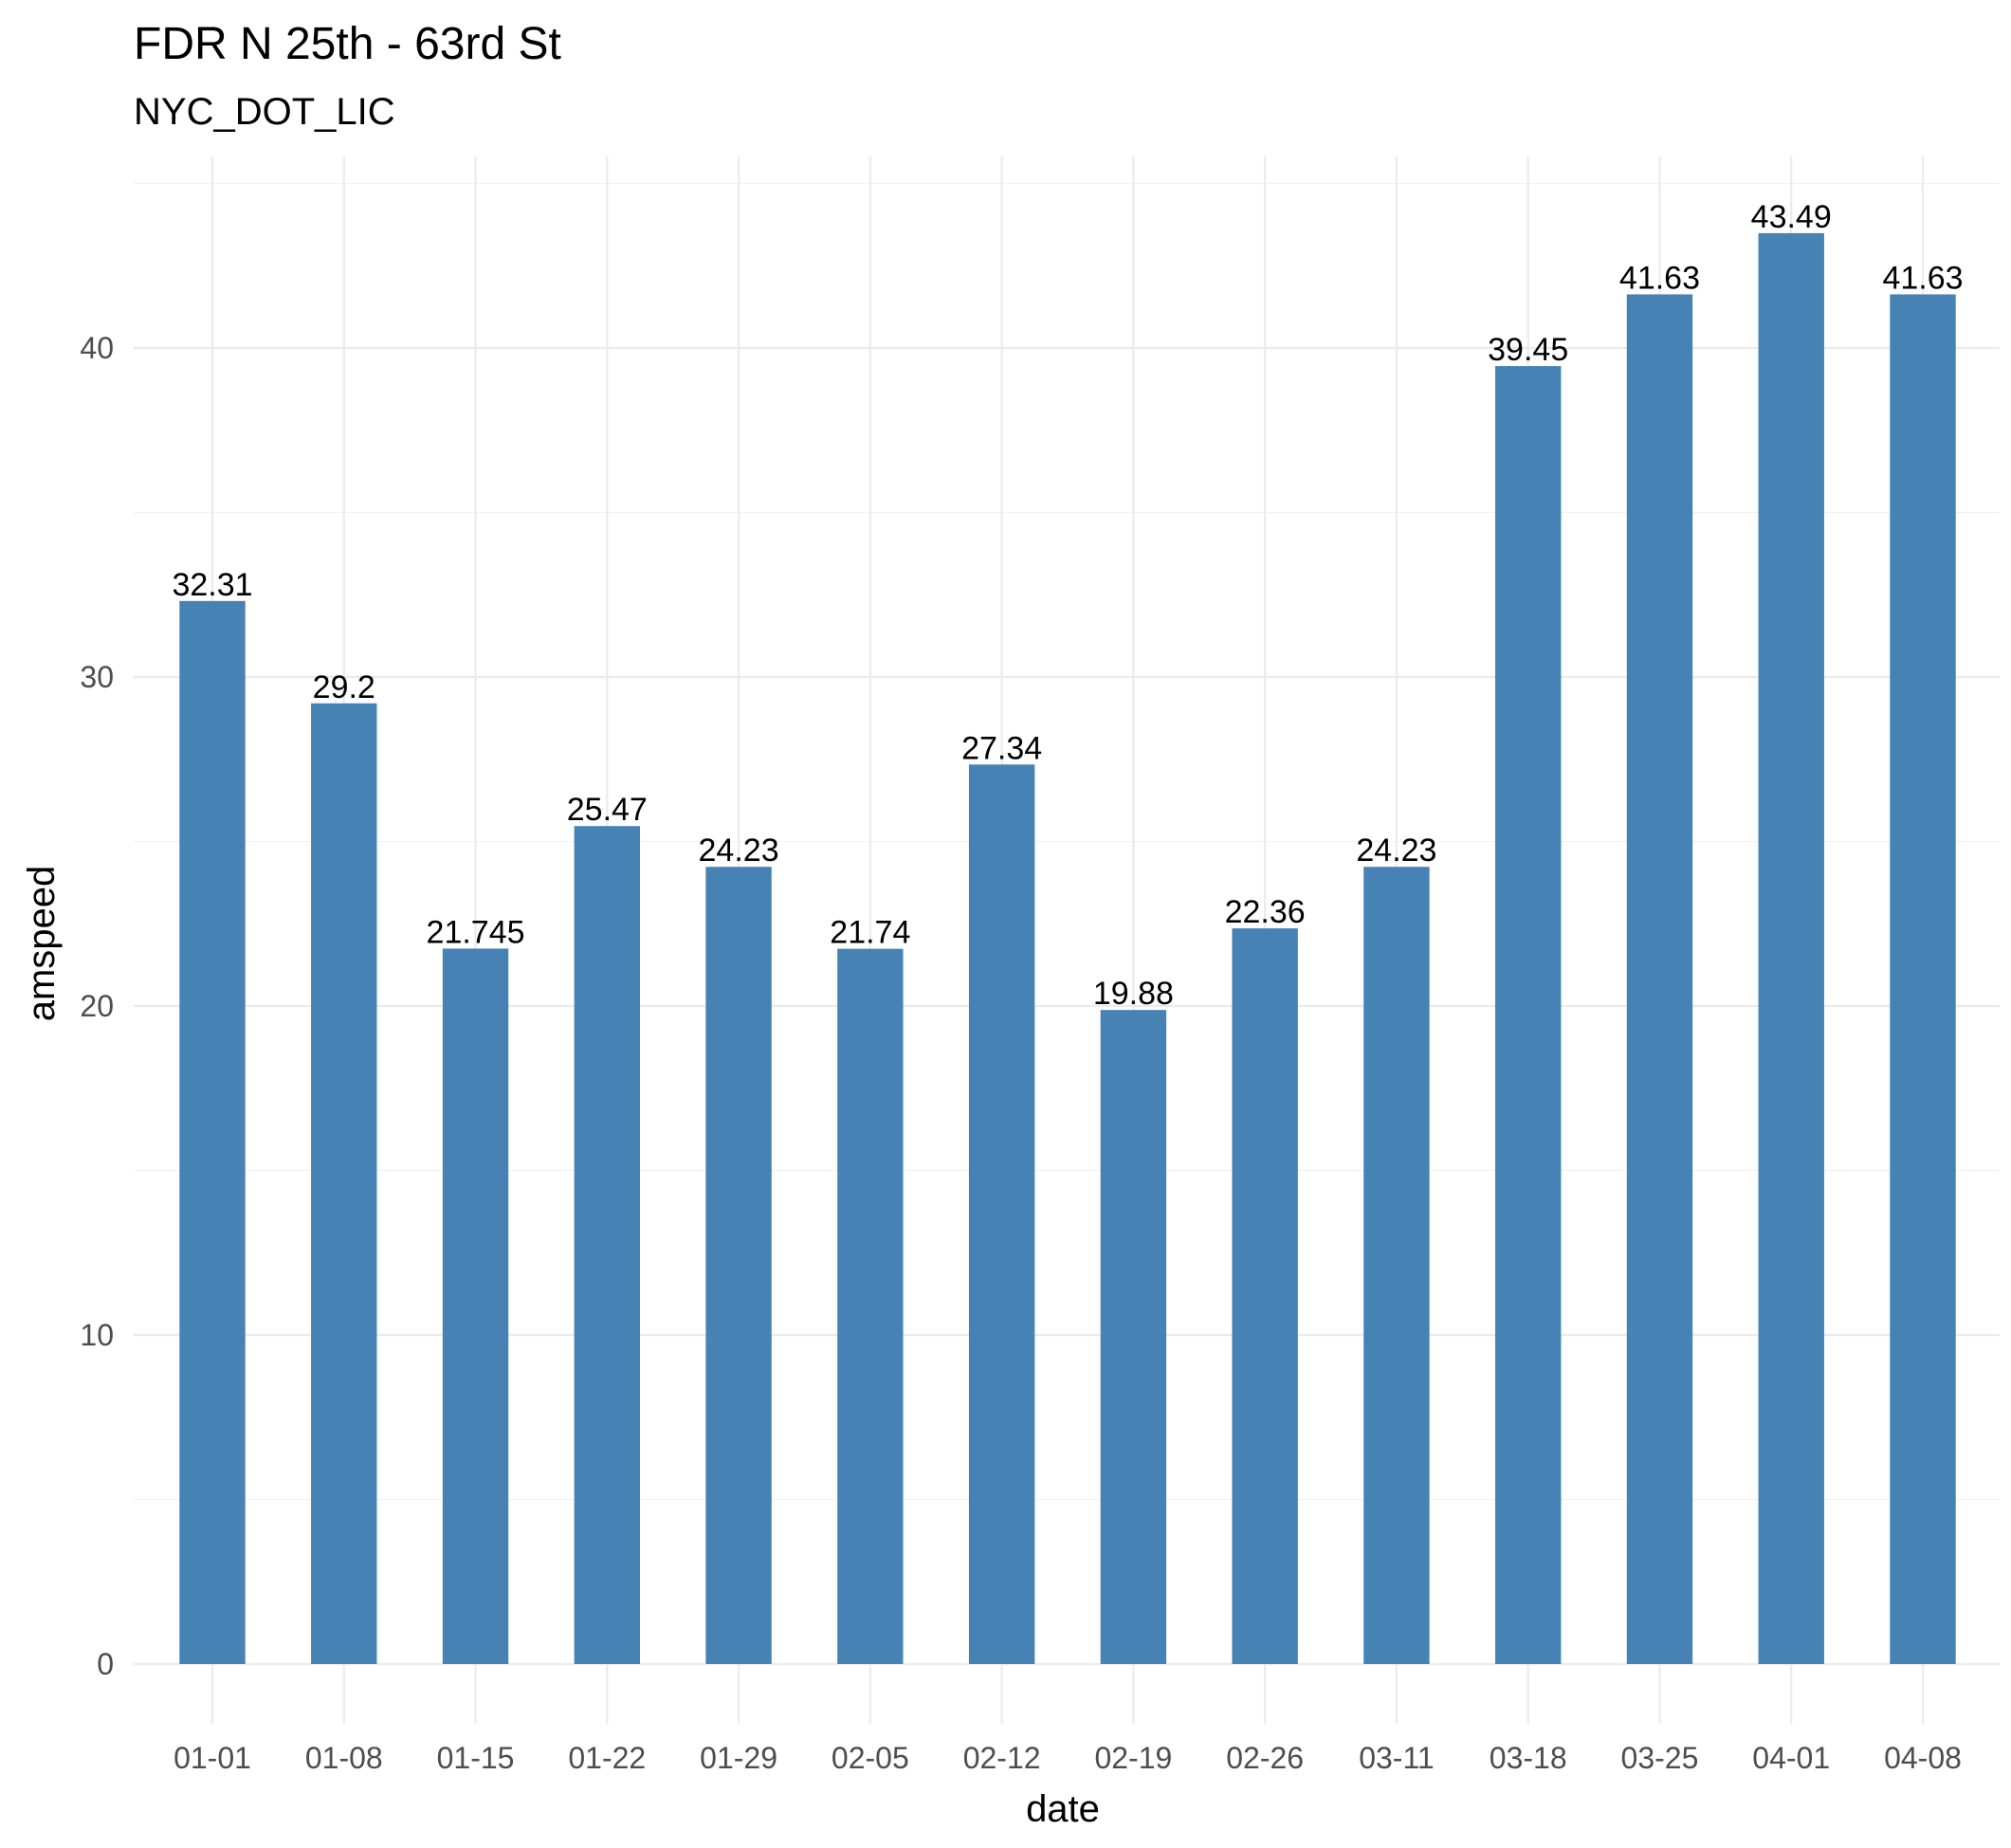 The width and height of the screenshot is (2011, 1848). Describe the element at coordinates (344, 687) in the screenshot. I see `data-label: 29.2` at that location.